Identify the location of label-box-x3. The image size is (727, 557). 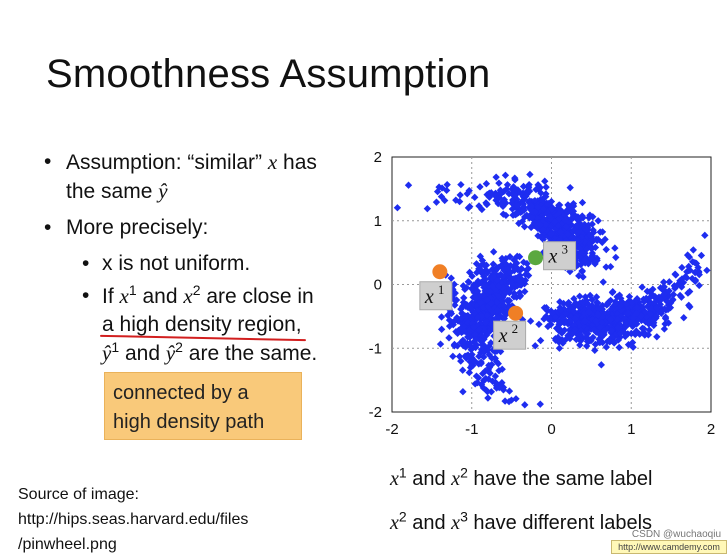
(560, 256).